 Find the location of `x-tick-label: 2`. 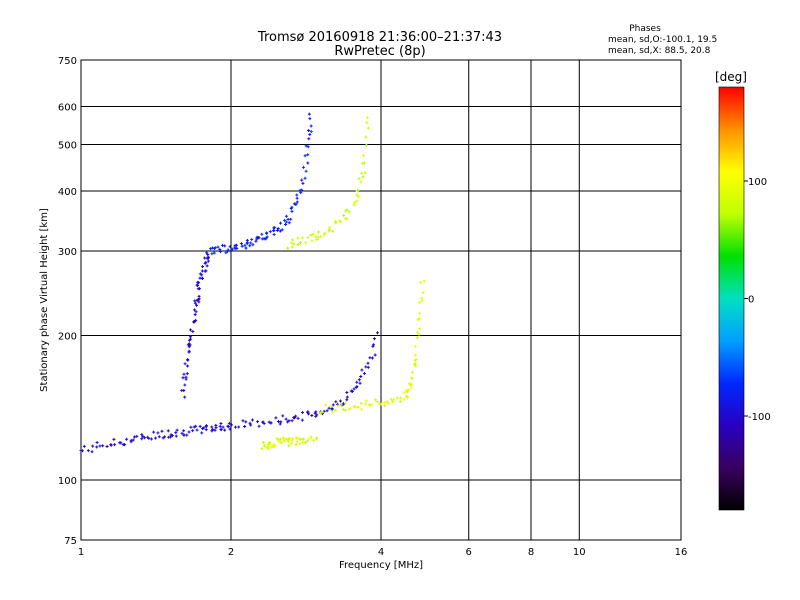

x-tick-label: 2 is located at coordinates (231, 552).